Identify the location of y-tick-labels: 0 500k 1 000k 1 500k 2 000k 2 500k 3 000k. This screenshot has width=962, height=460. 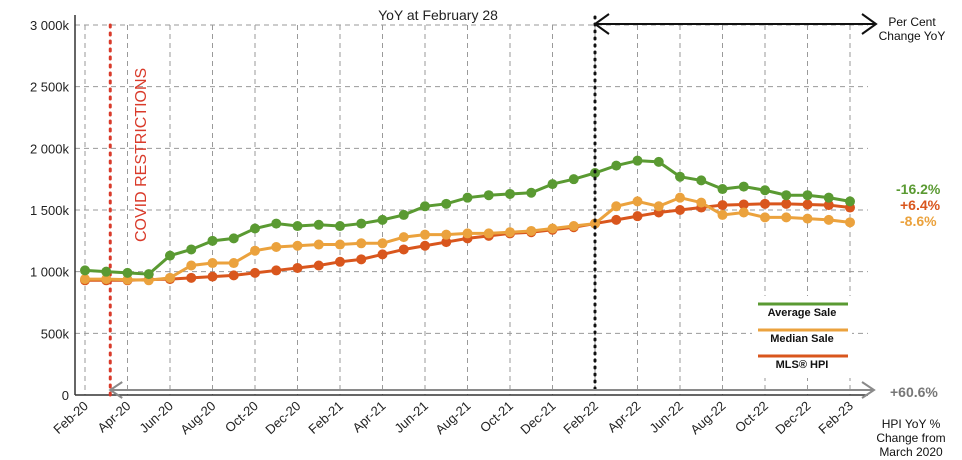
(50, 210).